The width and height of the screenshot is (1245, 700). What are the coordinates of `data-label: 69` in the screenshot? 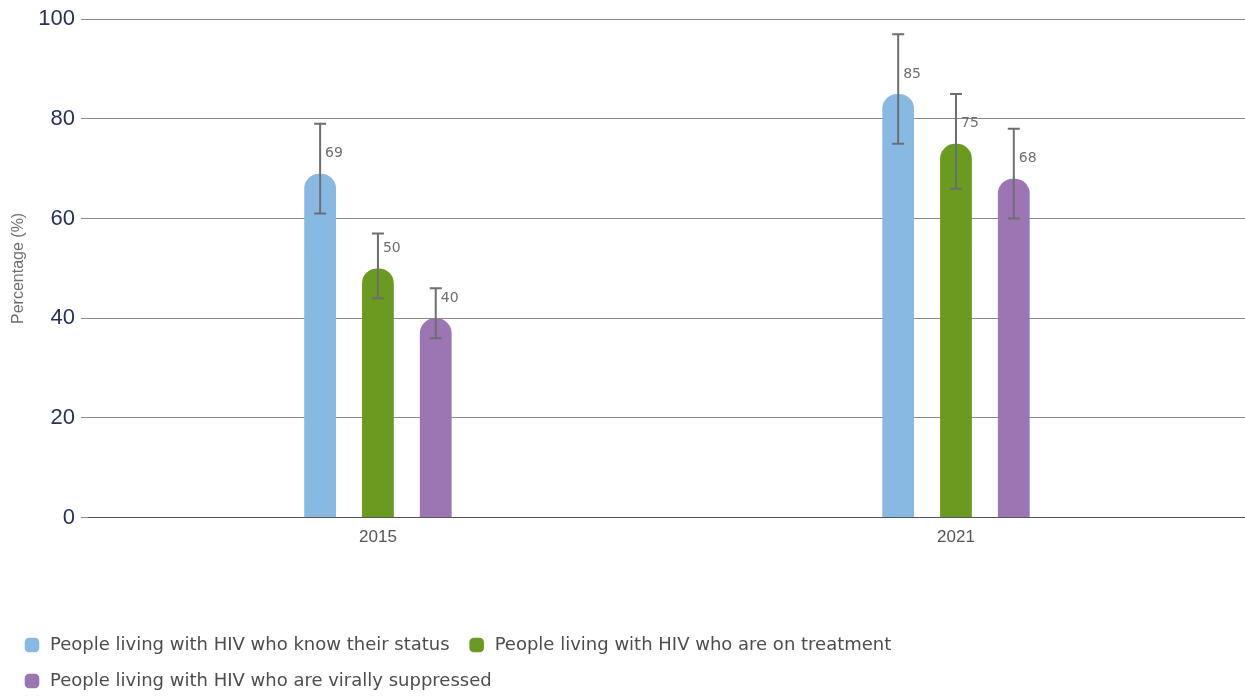 It's located at (334, 152).